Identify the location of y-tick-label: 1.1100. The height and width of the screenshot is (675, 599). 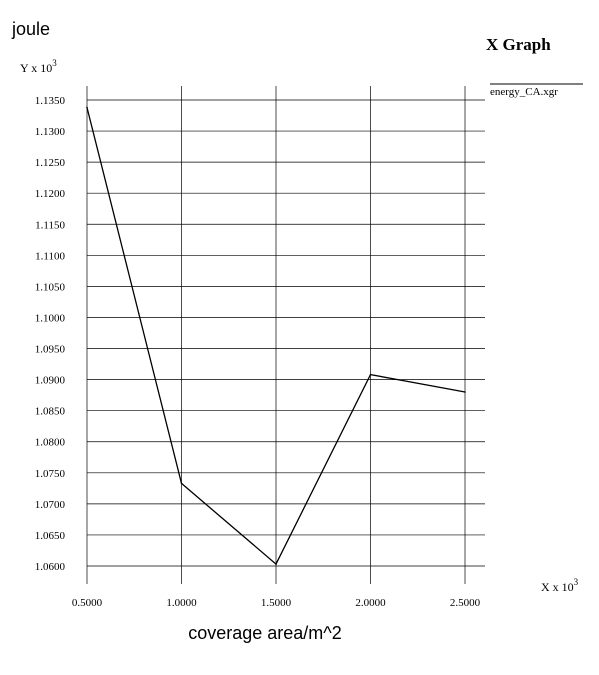
(50, 256).